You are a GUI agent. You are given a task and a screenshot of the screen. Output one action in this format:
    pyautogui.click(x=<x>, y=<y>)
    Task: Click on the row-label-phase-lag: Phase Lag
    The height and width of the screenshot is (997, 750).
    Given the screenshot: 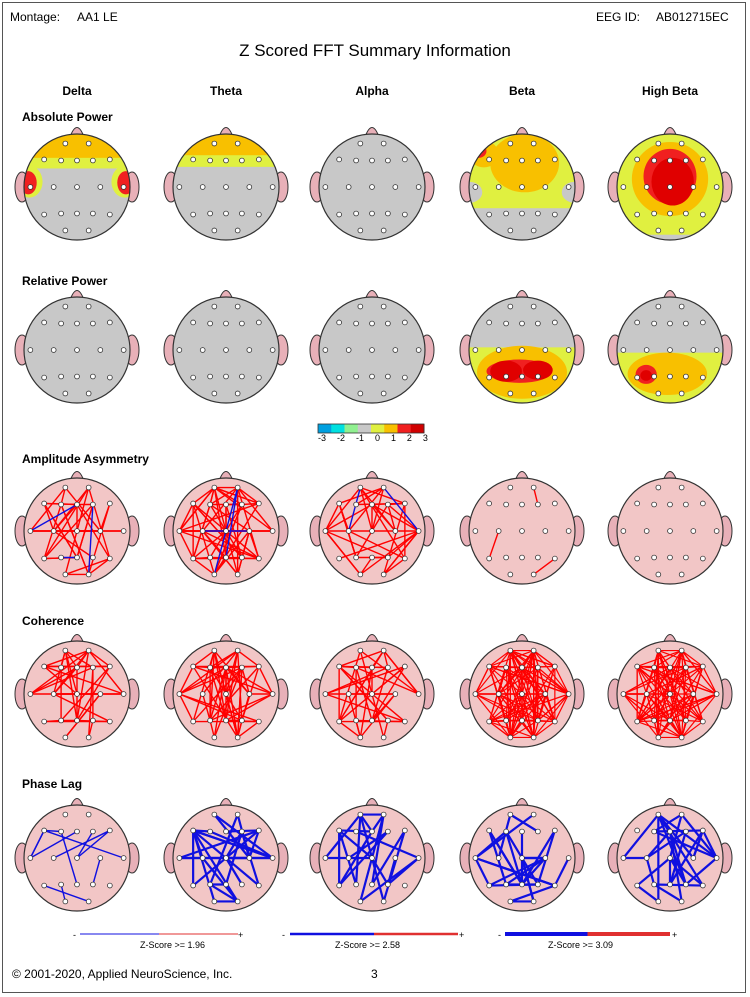 What is the action you would take?
    pyautogui.click(x=52, y=784)
    